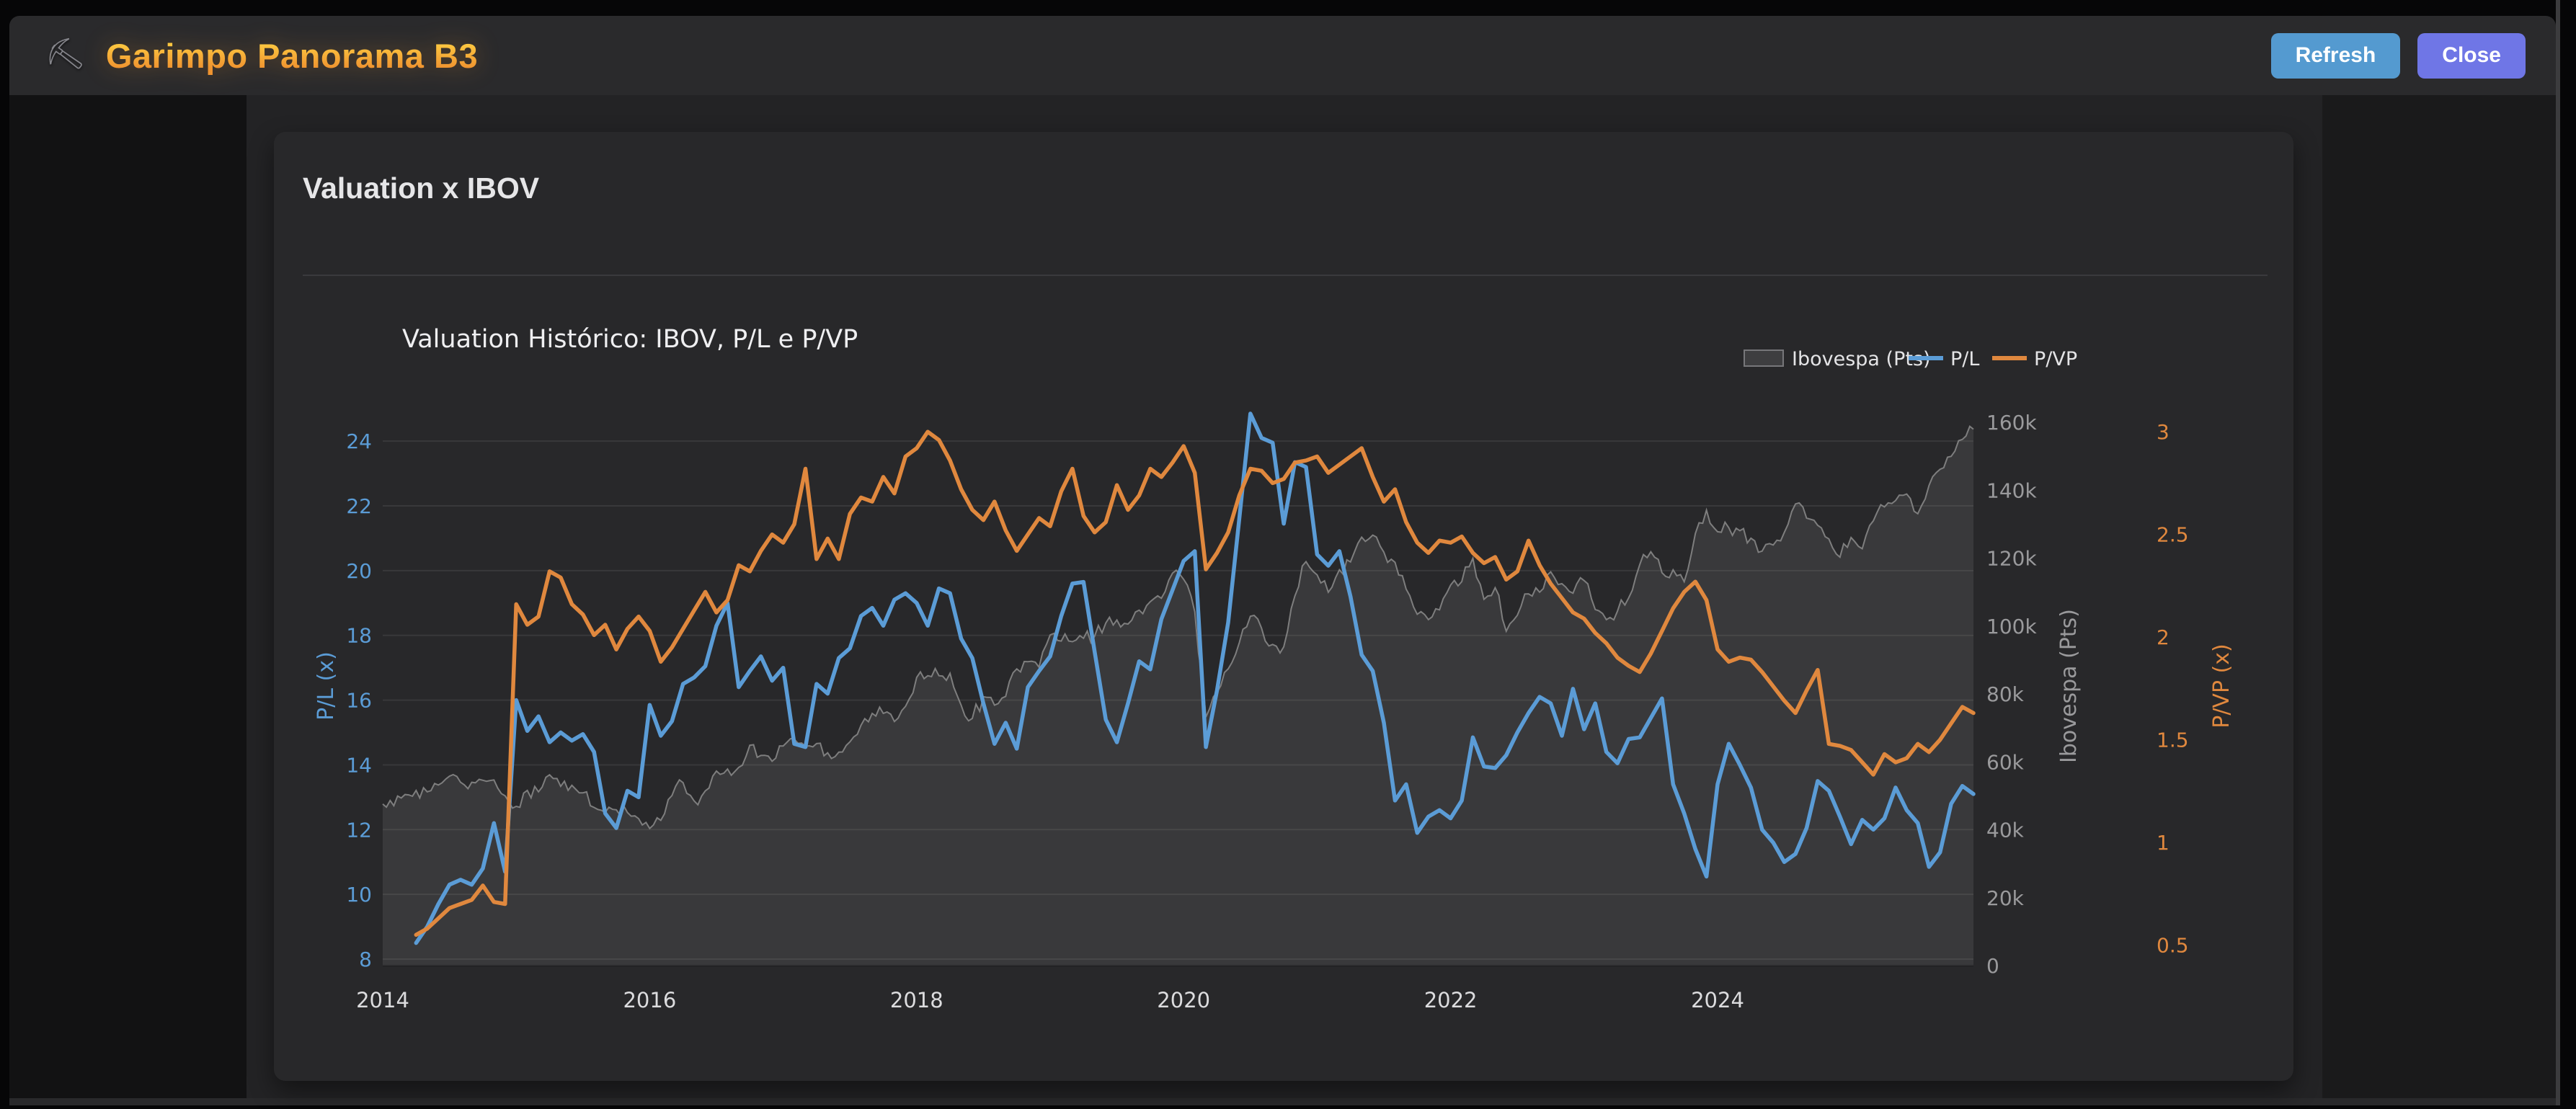 This screenshot has width=2576, height=1109. Describe the element at coordinates (2173, 946) in the screenshot. I see `svg-text: 0.5` at that location.